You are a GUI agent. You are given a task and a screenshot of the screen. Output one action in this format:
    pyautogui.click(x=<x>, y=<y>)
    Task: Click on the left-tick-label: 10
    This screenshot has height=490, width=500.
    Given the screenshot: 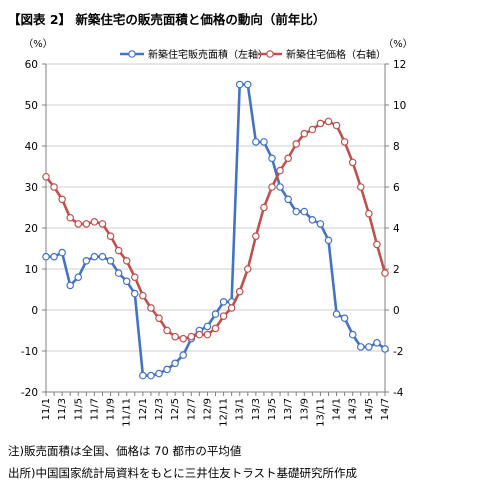 What is the action you would take?
    pyautogui.click(x=31, y=270)
    